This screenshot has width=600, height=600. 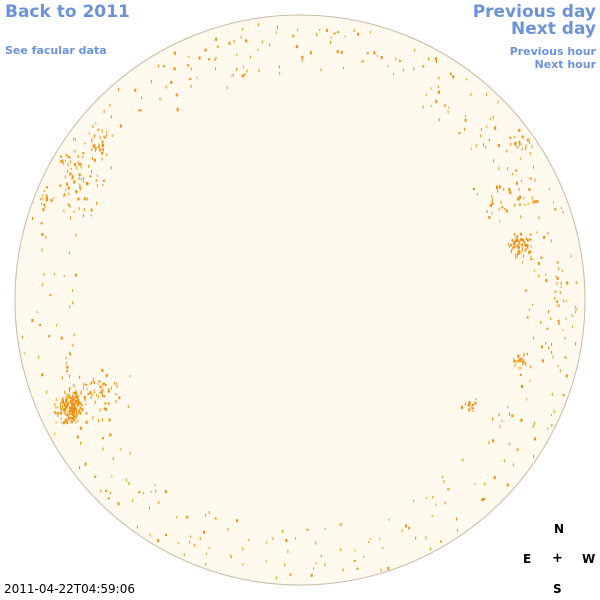 What do you see at coordinates (589, 559) in the screenshot?
I see `compass-west-label: W` at bounding box center [589, 559].